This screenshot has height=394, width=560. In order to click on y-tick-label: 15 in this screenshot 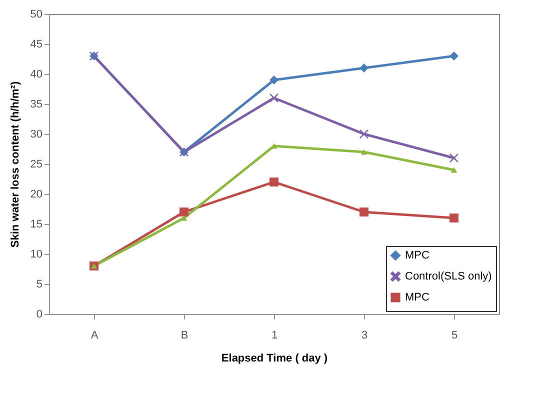, I will do `click(36, 224)`.